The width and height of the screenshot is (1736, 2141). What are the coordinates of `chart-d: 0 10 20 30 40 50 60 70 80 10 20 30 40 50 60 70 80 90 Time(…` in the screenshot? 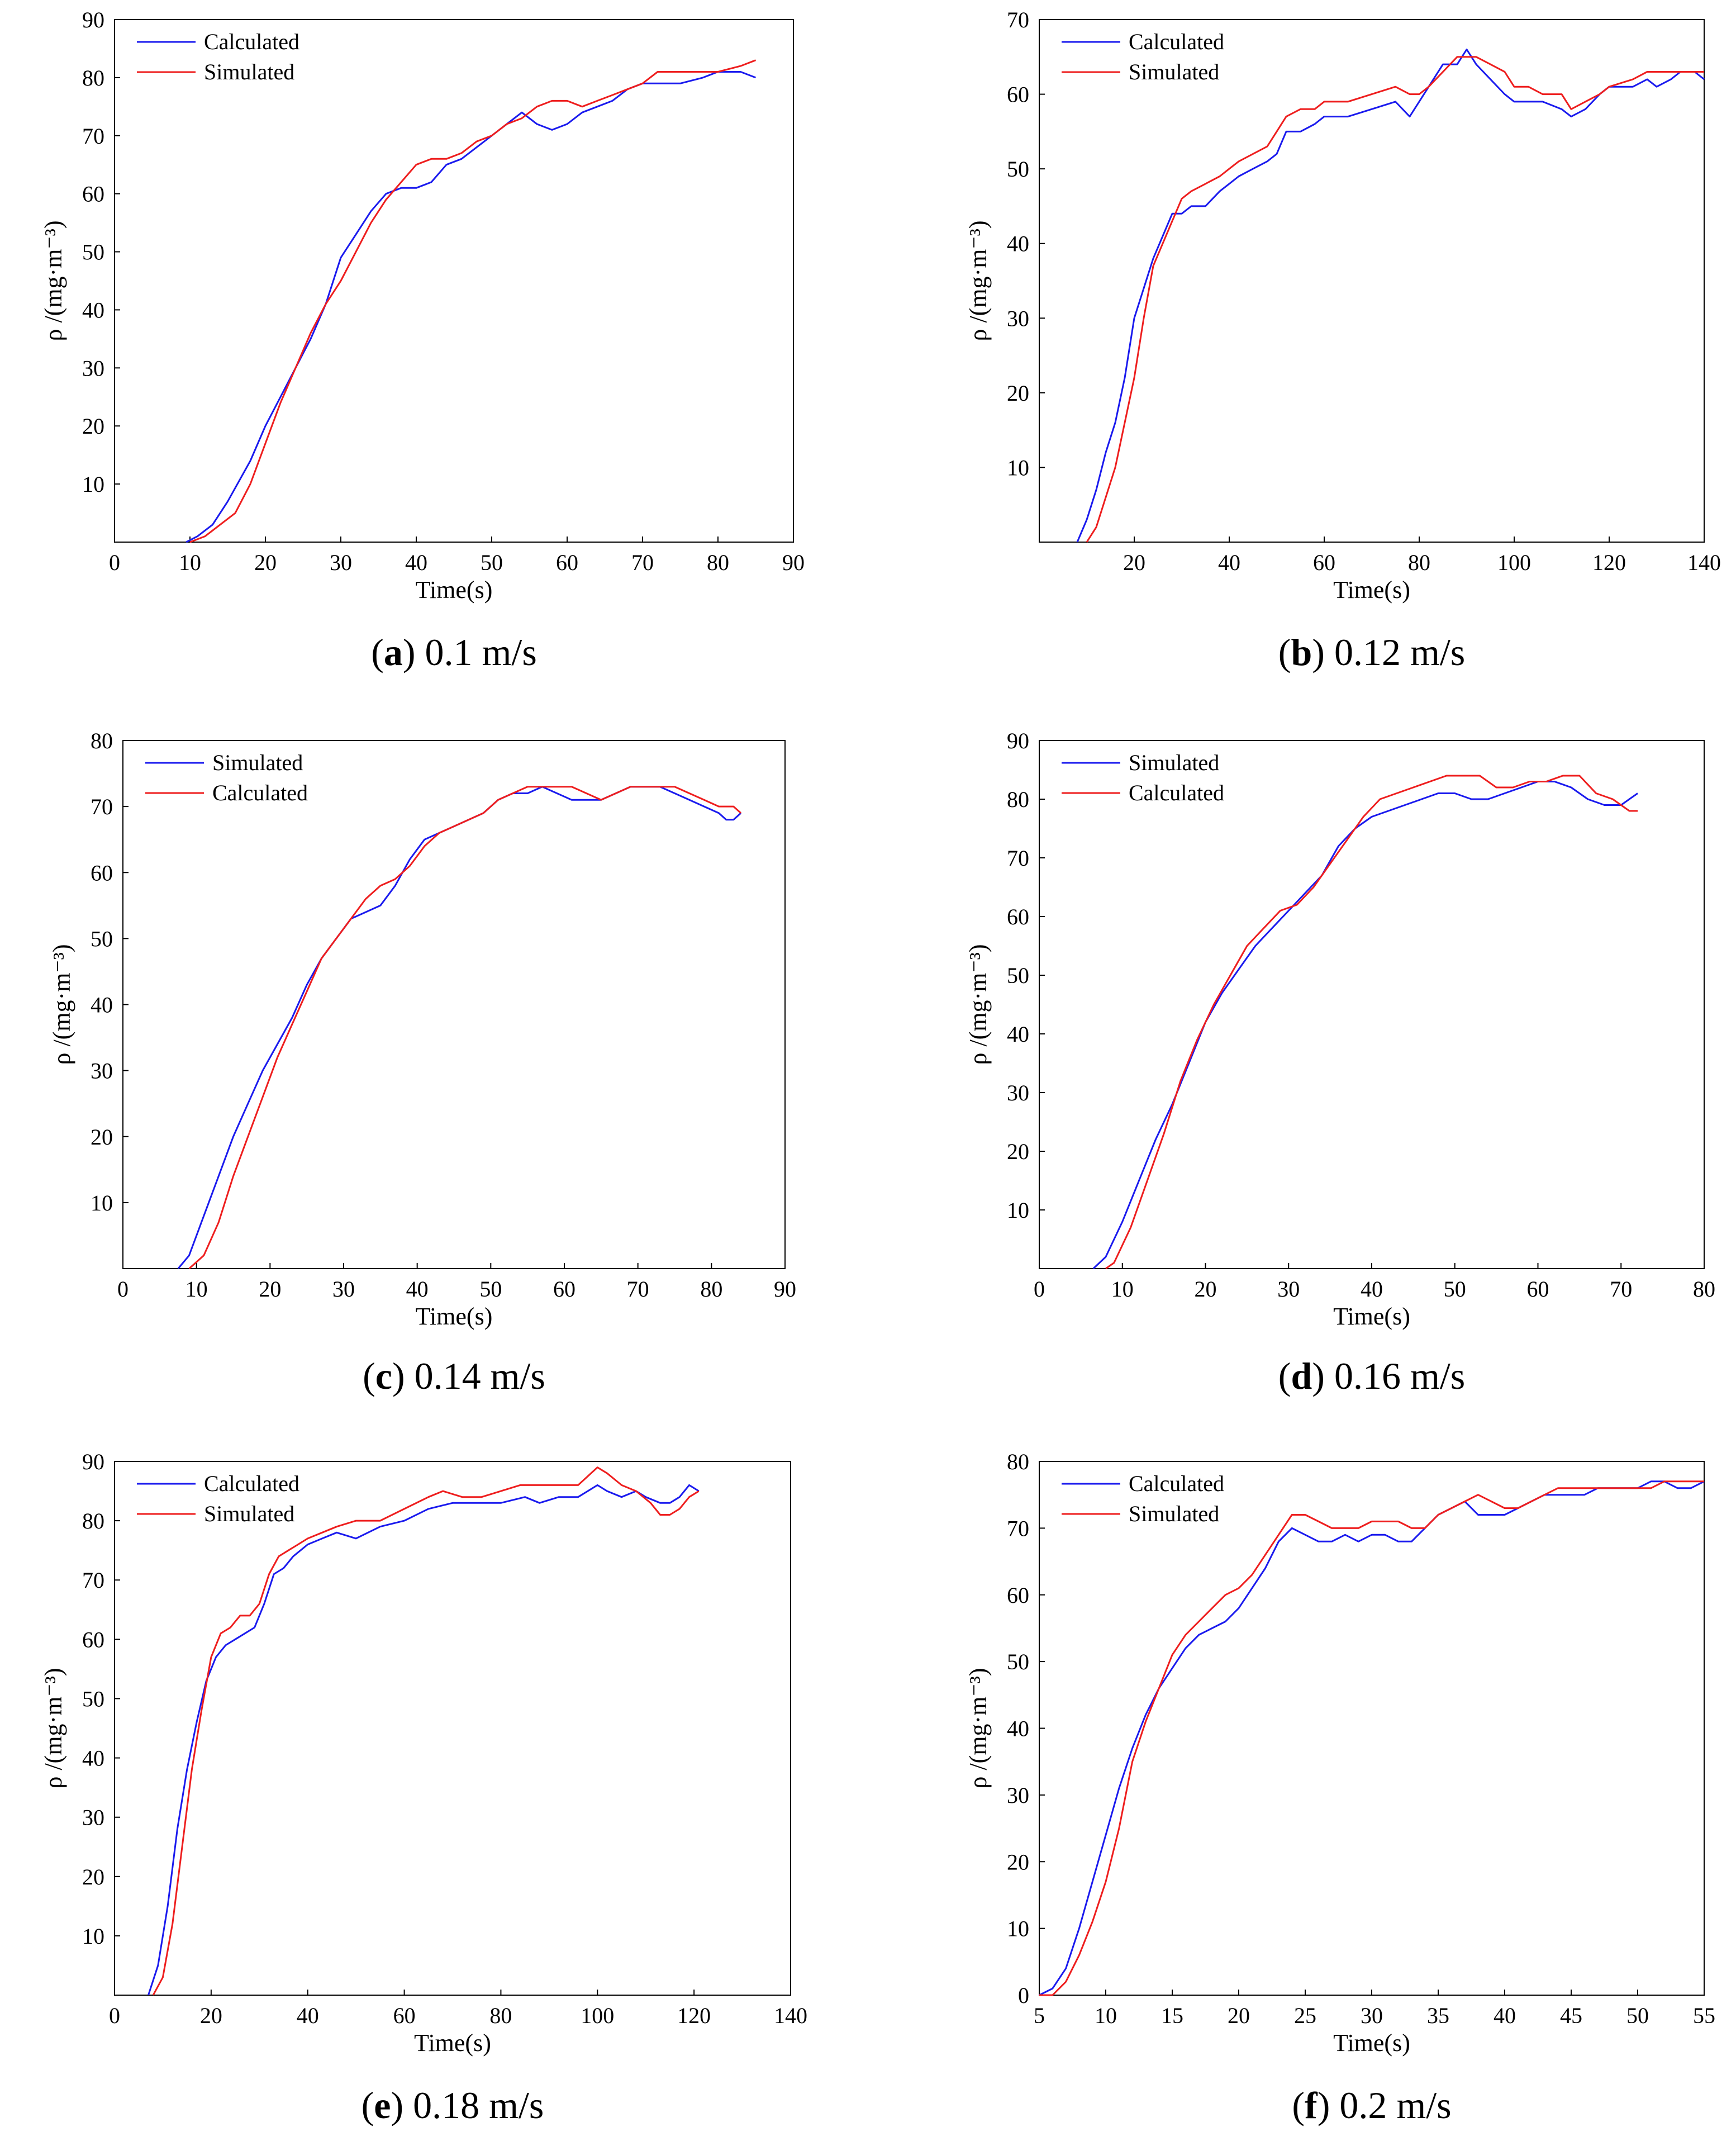 It's located at (1339, 1062).